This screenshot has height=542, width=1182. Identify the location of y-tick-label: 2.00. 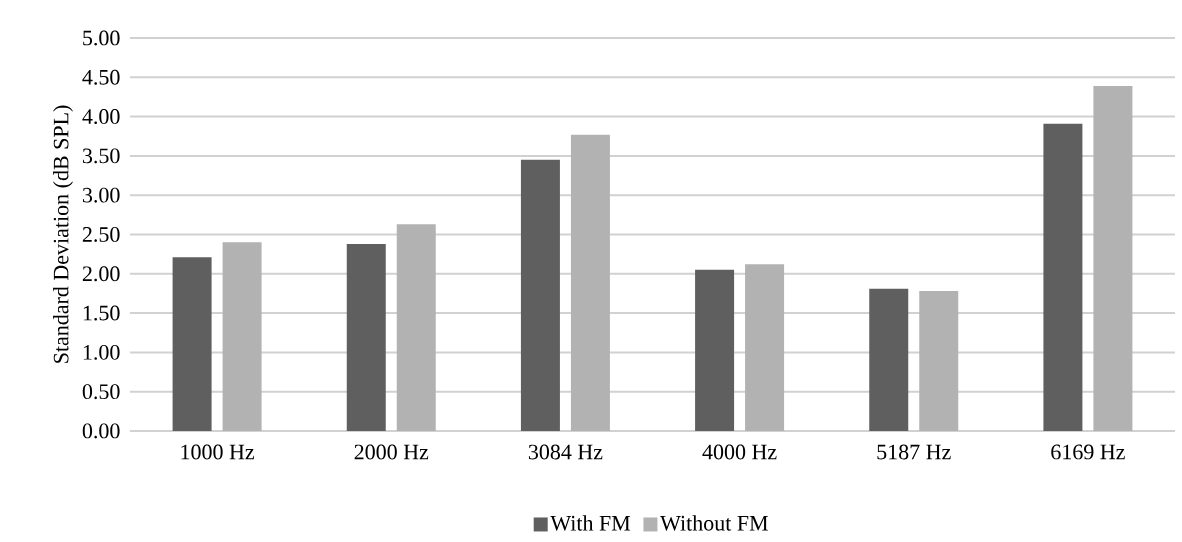
(101, 274).